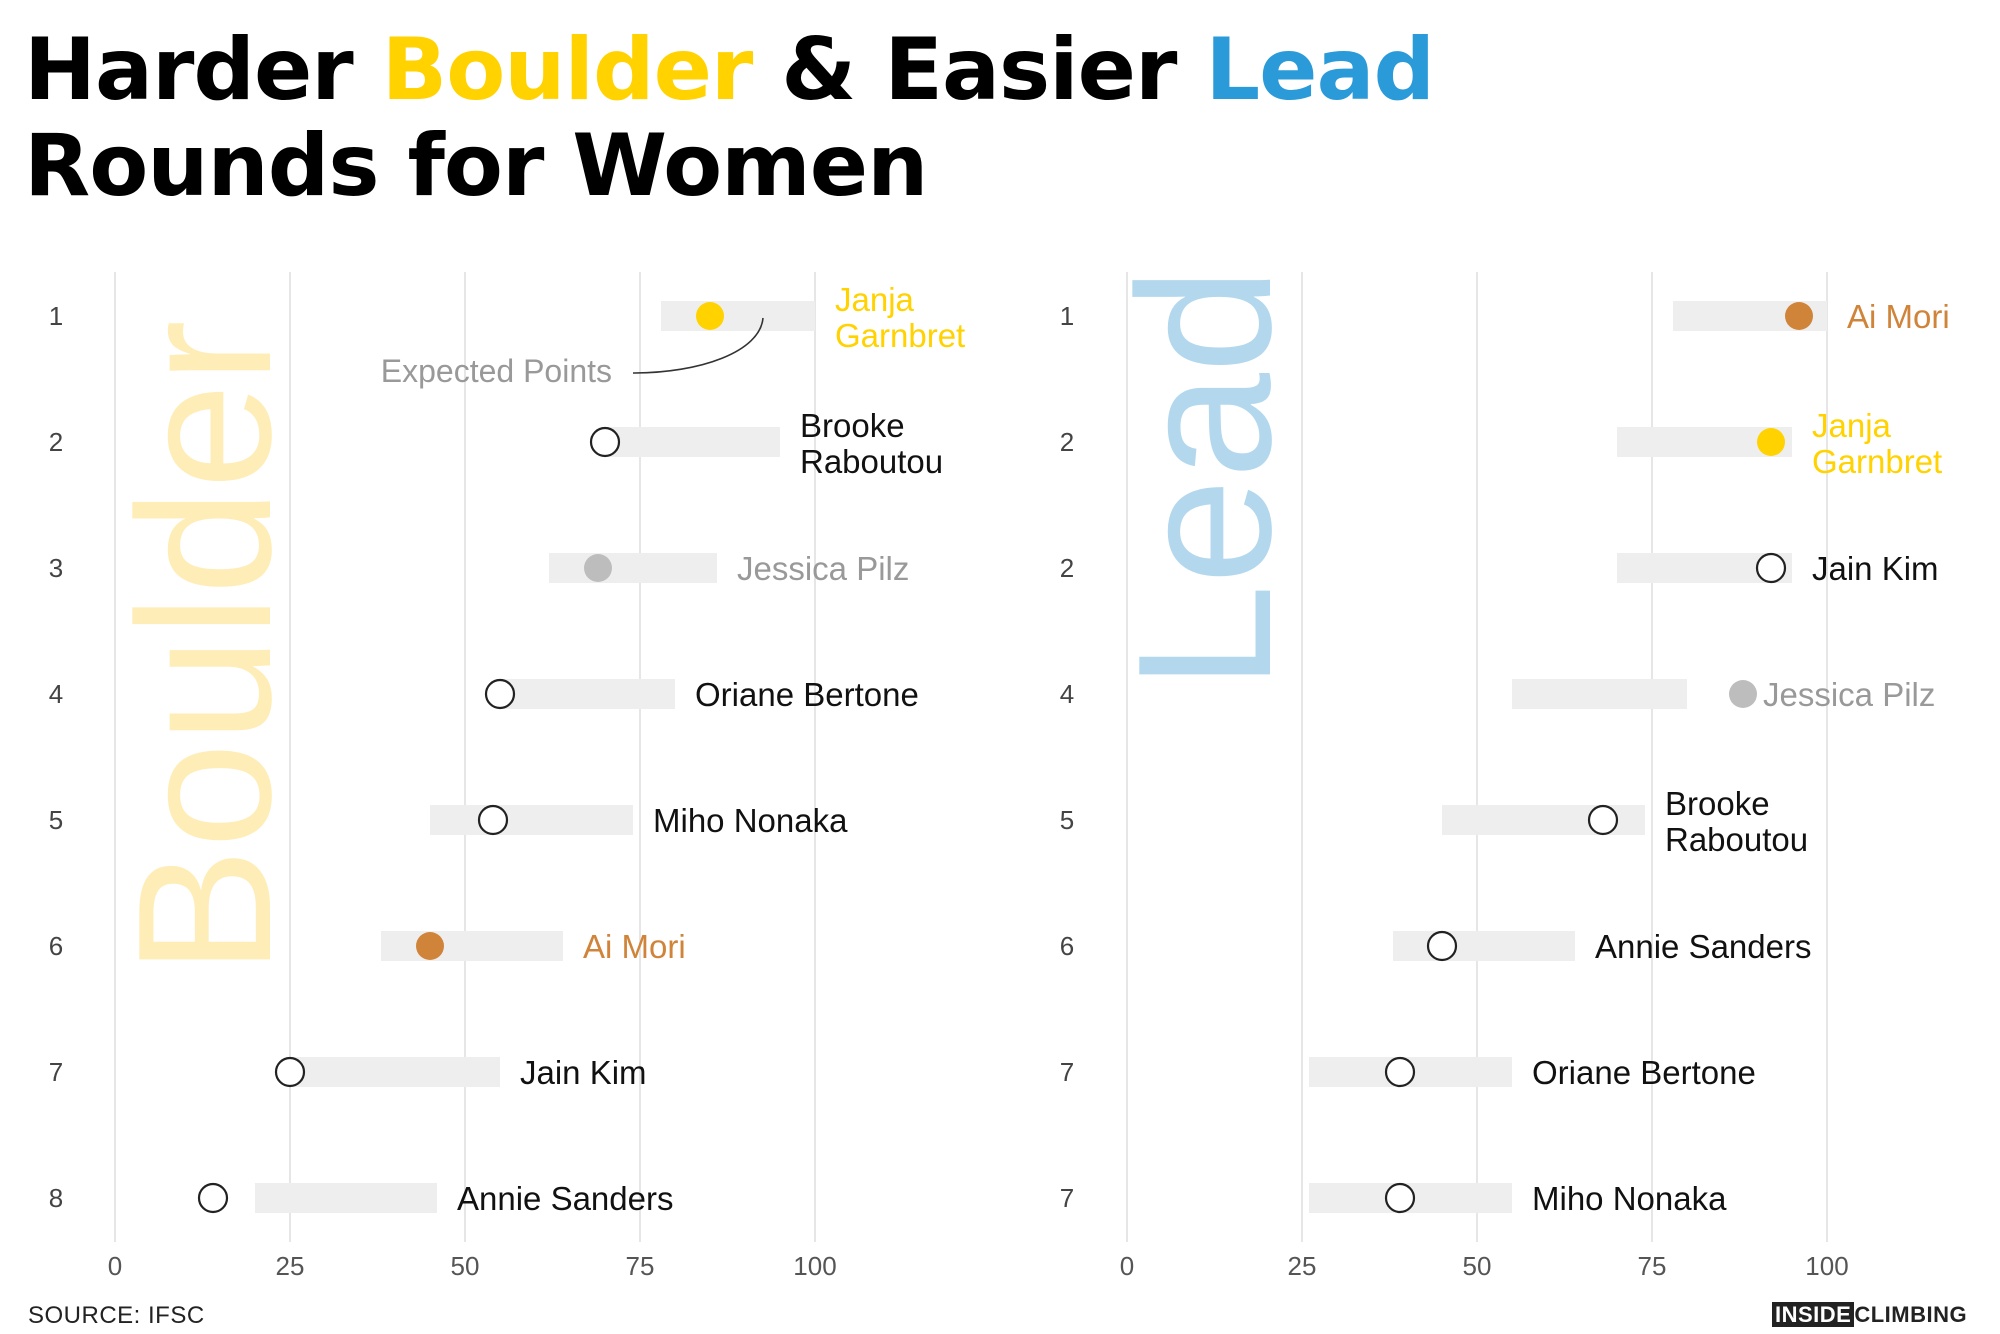 This screenshot has width=2000, height=1334. What do you see at coordinates (1302, 1266) in the screenshot?
I see `lead-x-tick-label: 25` at bounding box center [1302, 1266].